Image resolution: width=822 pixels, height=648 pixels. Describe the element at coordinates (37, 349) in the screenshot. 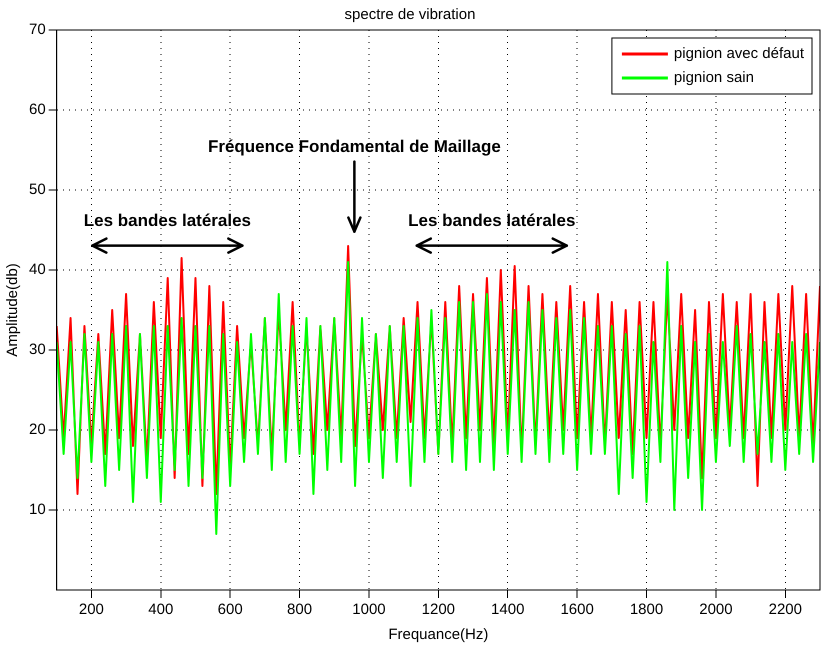

I see `y-tick-label: 30` at that location.